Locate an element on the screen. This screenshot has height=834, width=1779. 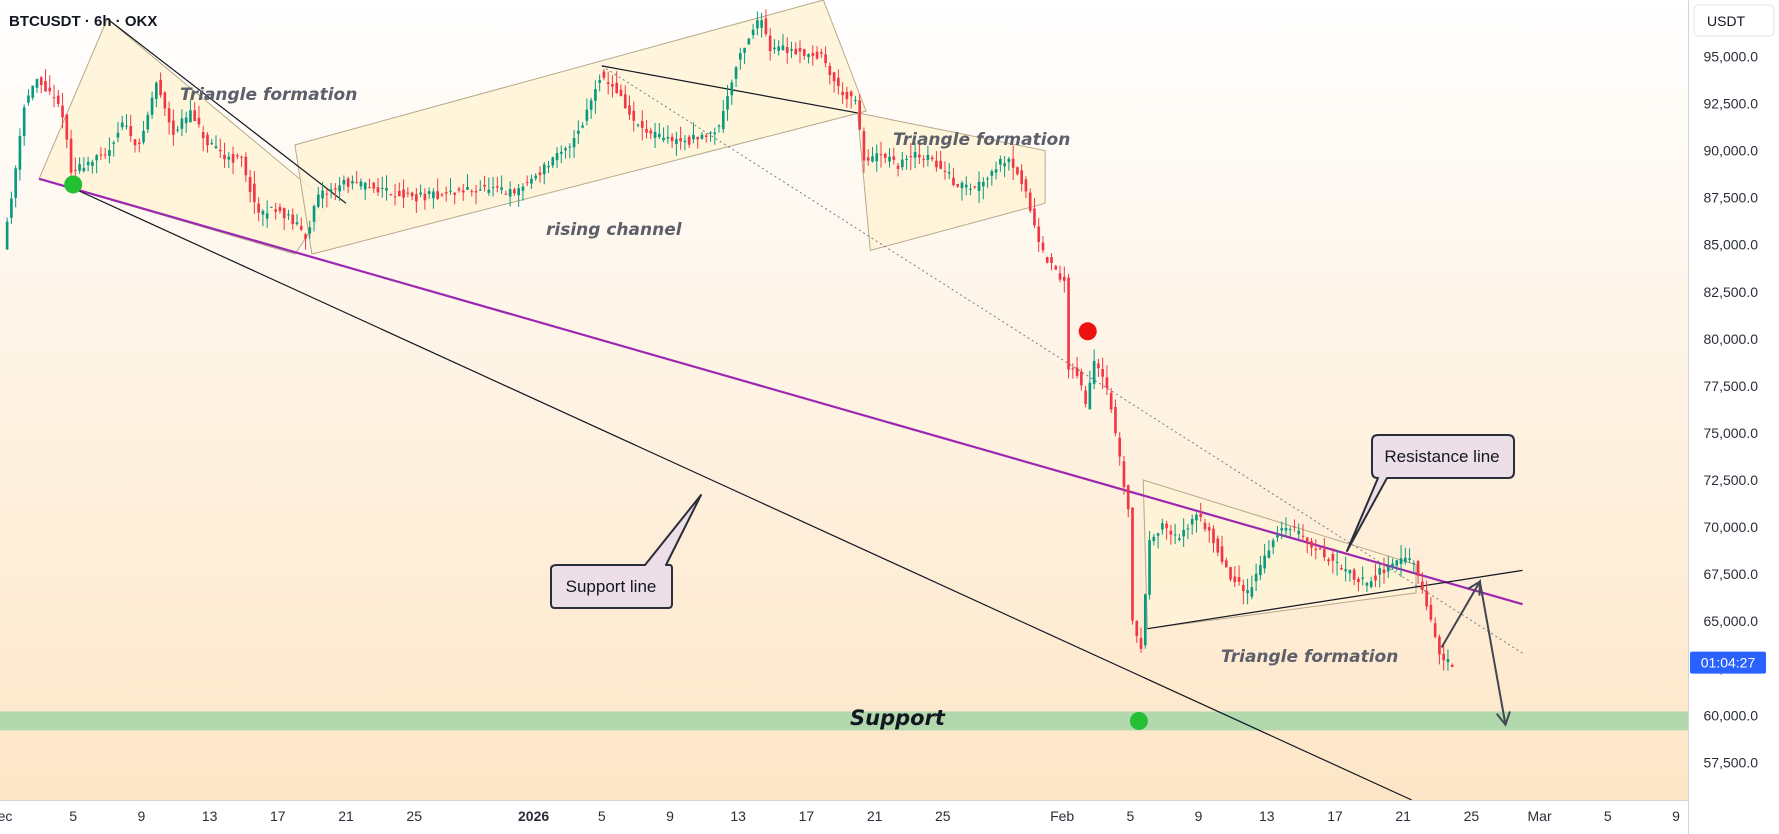
price-tick-label: 65,000.0 is located at coordinates (1731, 621).